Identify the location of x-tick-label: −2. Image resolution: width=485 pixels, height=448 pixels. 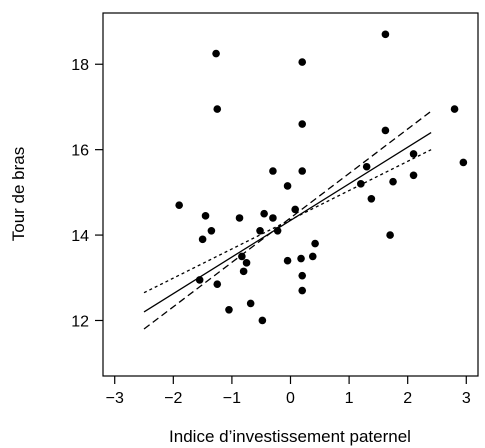
(173, 398).